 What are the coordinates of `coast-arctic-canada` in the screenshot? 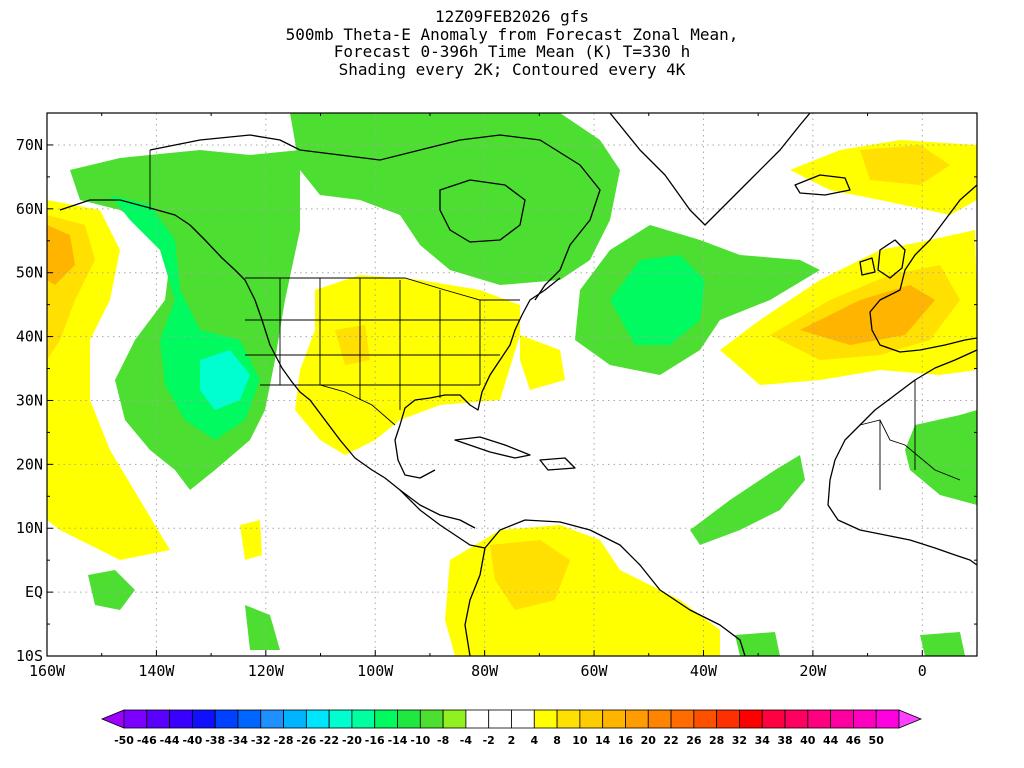 It's located at (375, 217).